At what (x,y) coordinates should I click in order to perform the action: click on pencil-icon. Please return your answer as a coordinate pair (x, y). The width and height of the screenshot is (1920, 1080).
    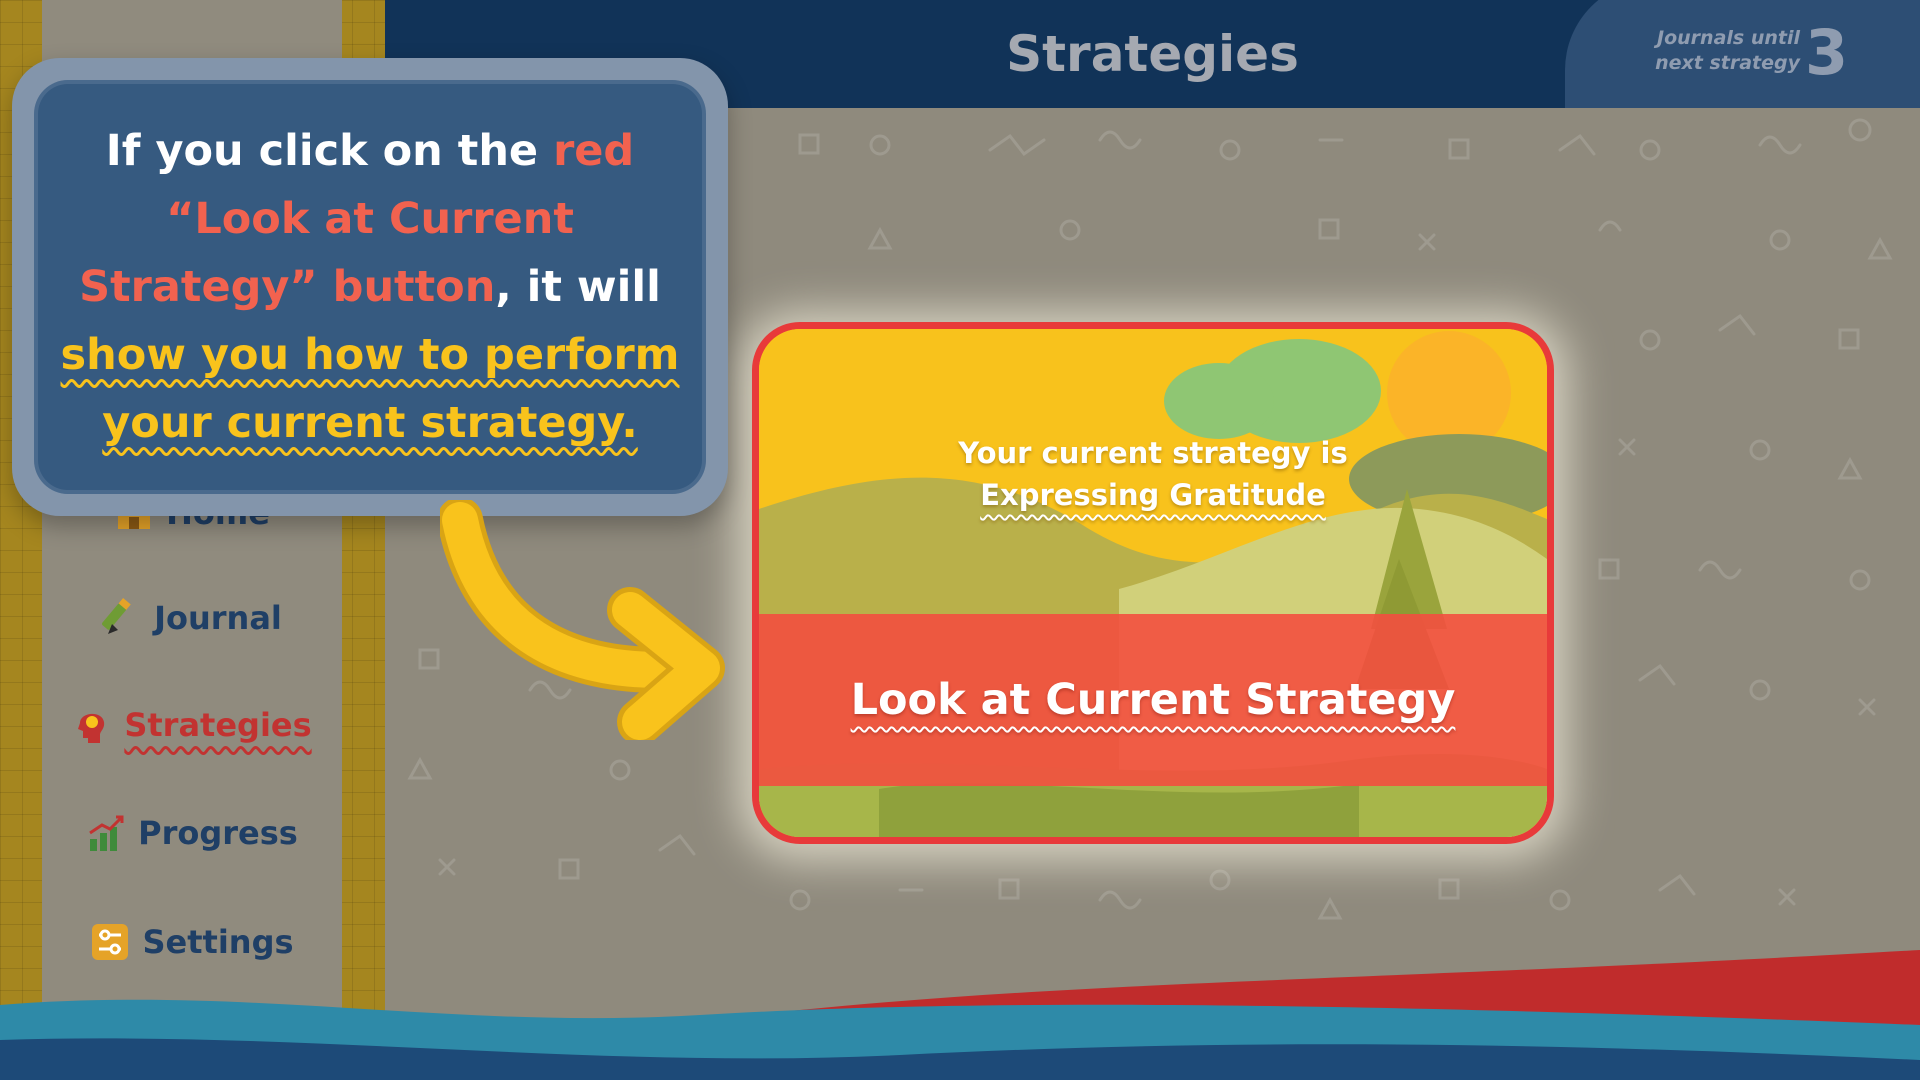
    Looking at the image, I should click on (116, 616).